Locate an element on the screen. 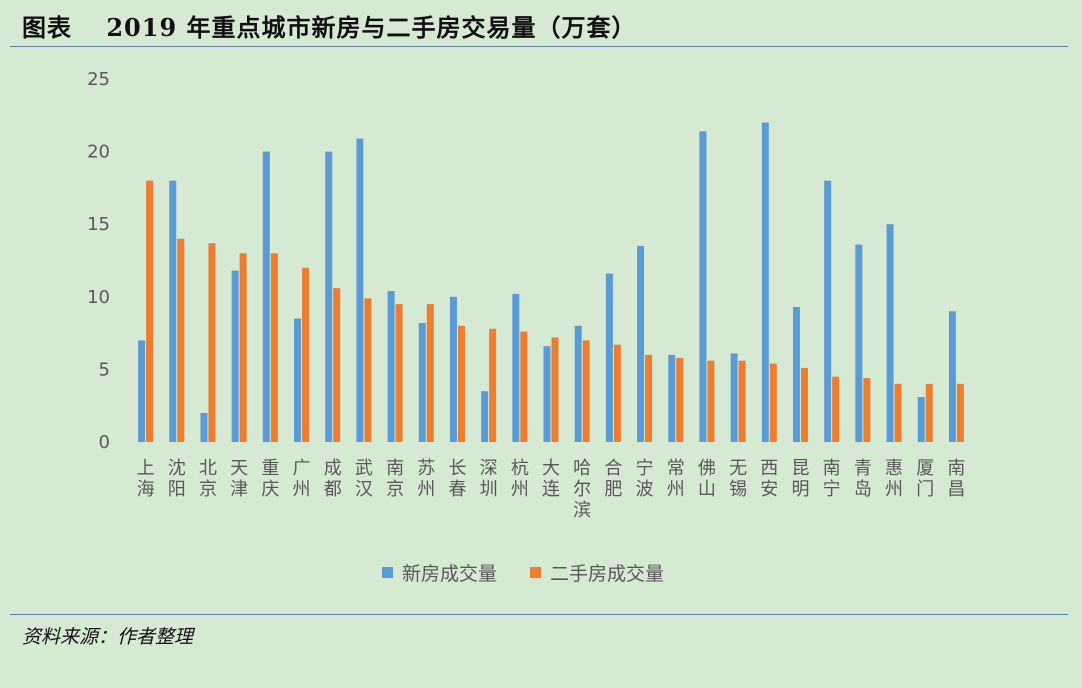 This screenshot has height=688, width=1082. x-tick-label: 阳 is located at coordinates (177, 489).